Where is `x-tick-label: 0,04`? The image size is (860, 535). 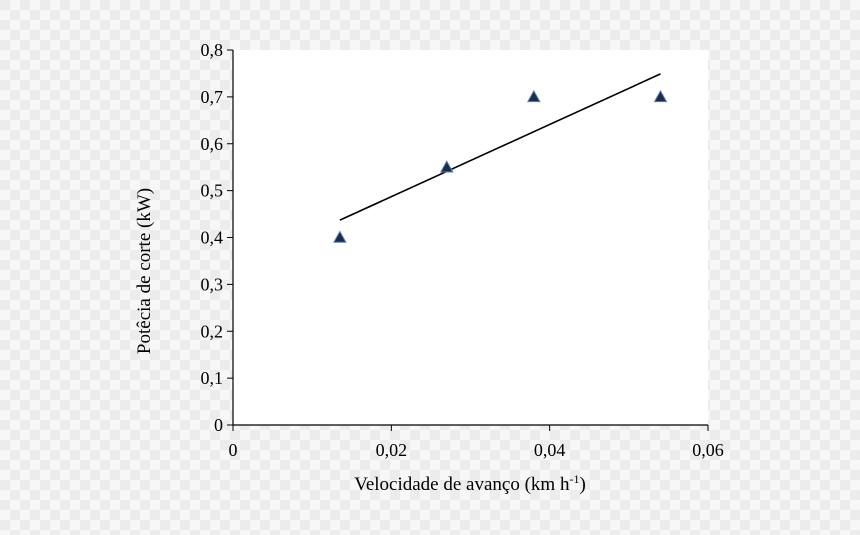 x-tick-label: 0,04 is located at coordinates (550, 450).